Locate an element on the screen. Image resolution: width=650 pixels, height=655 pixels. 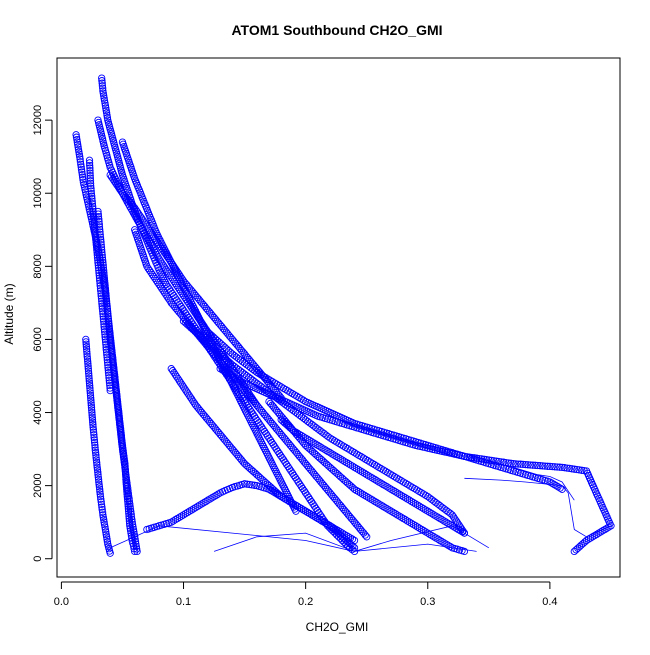
y-tick-label: 4000 is located at coordinates (38, 412).